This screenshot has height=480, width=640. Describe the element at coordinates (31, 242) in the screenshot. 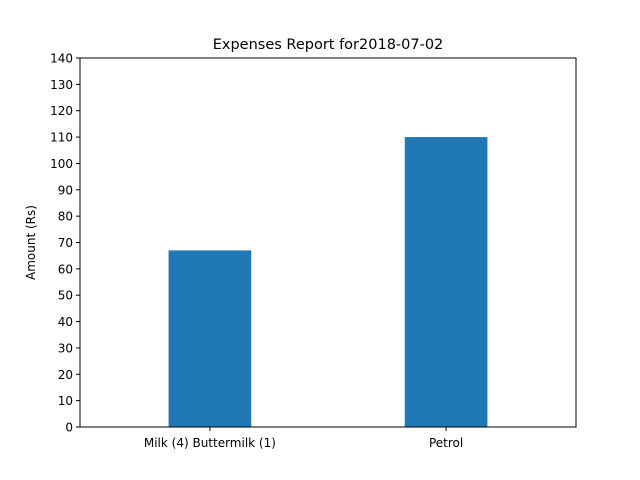

I see `y-axis-label: Amount (Rs)` at that location.